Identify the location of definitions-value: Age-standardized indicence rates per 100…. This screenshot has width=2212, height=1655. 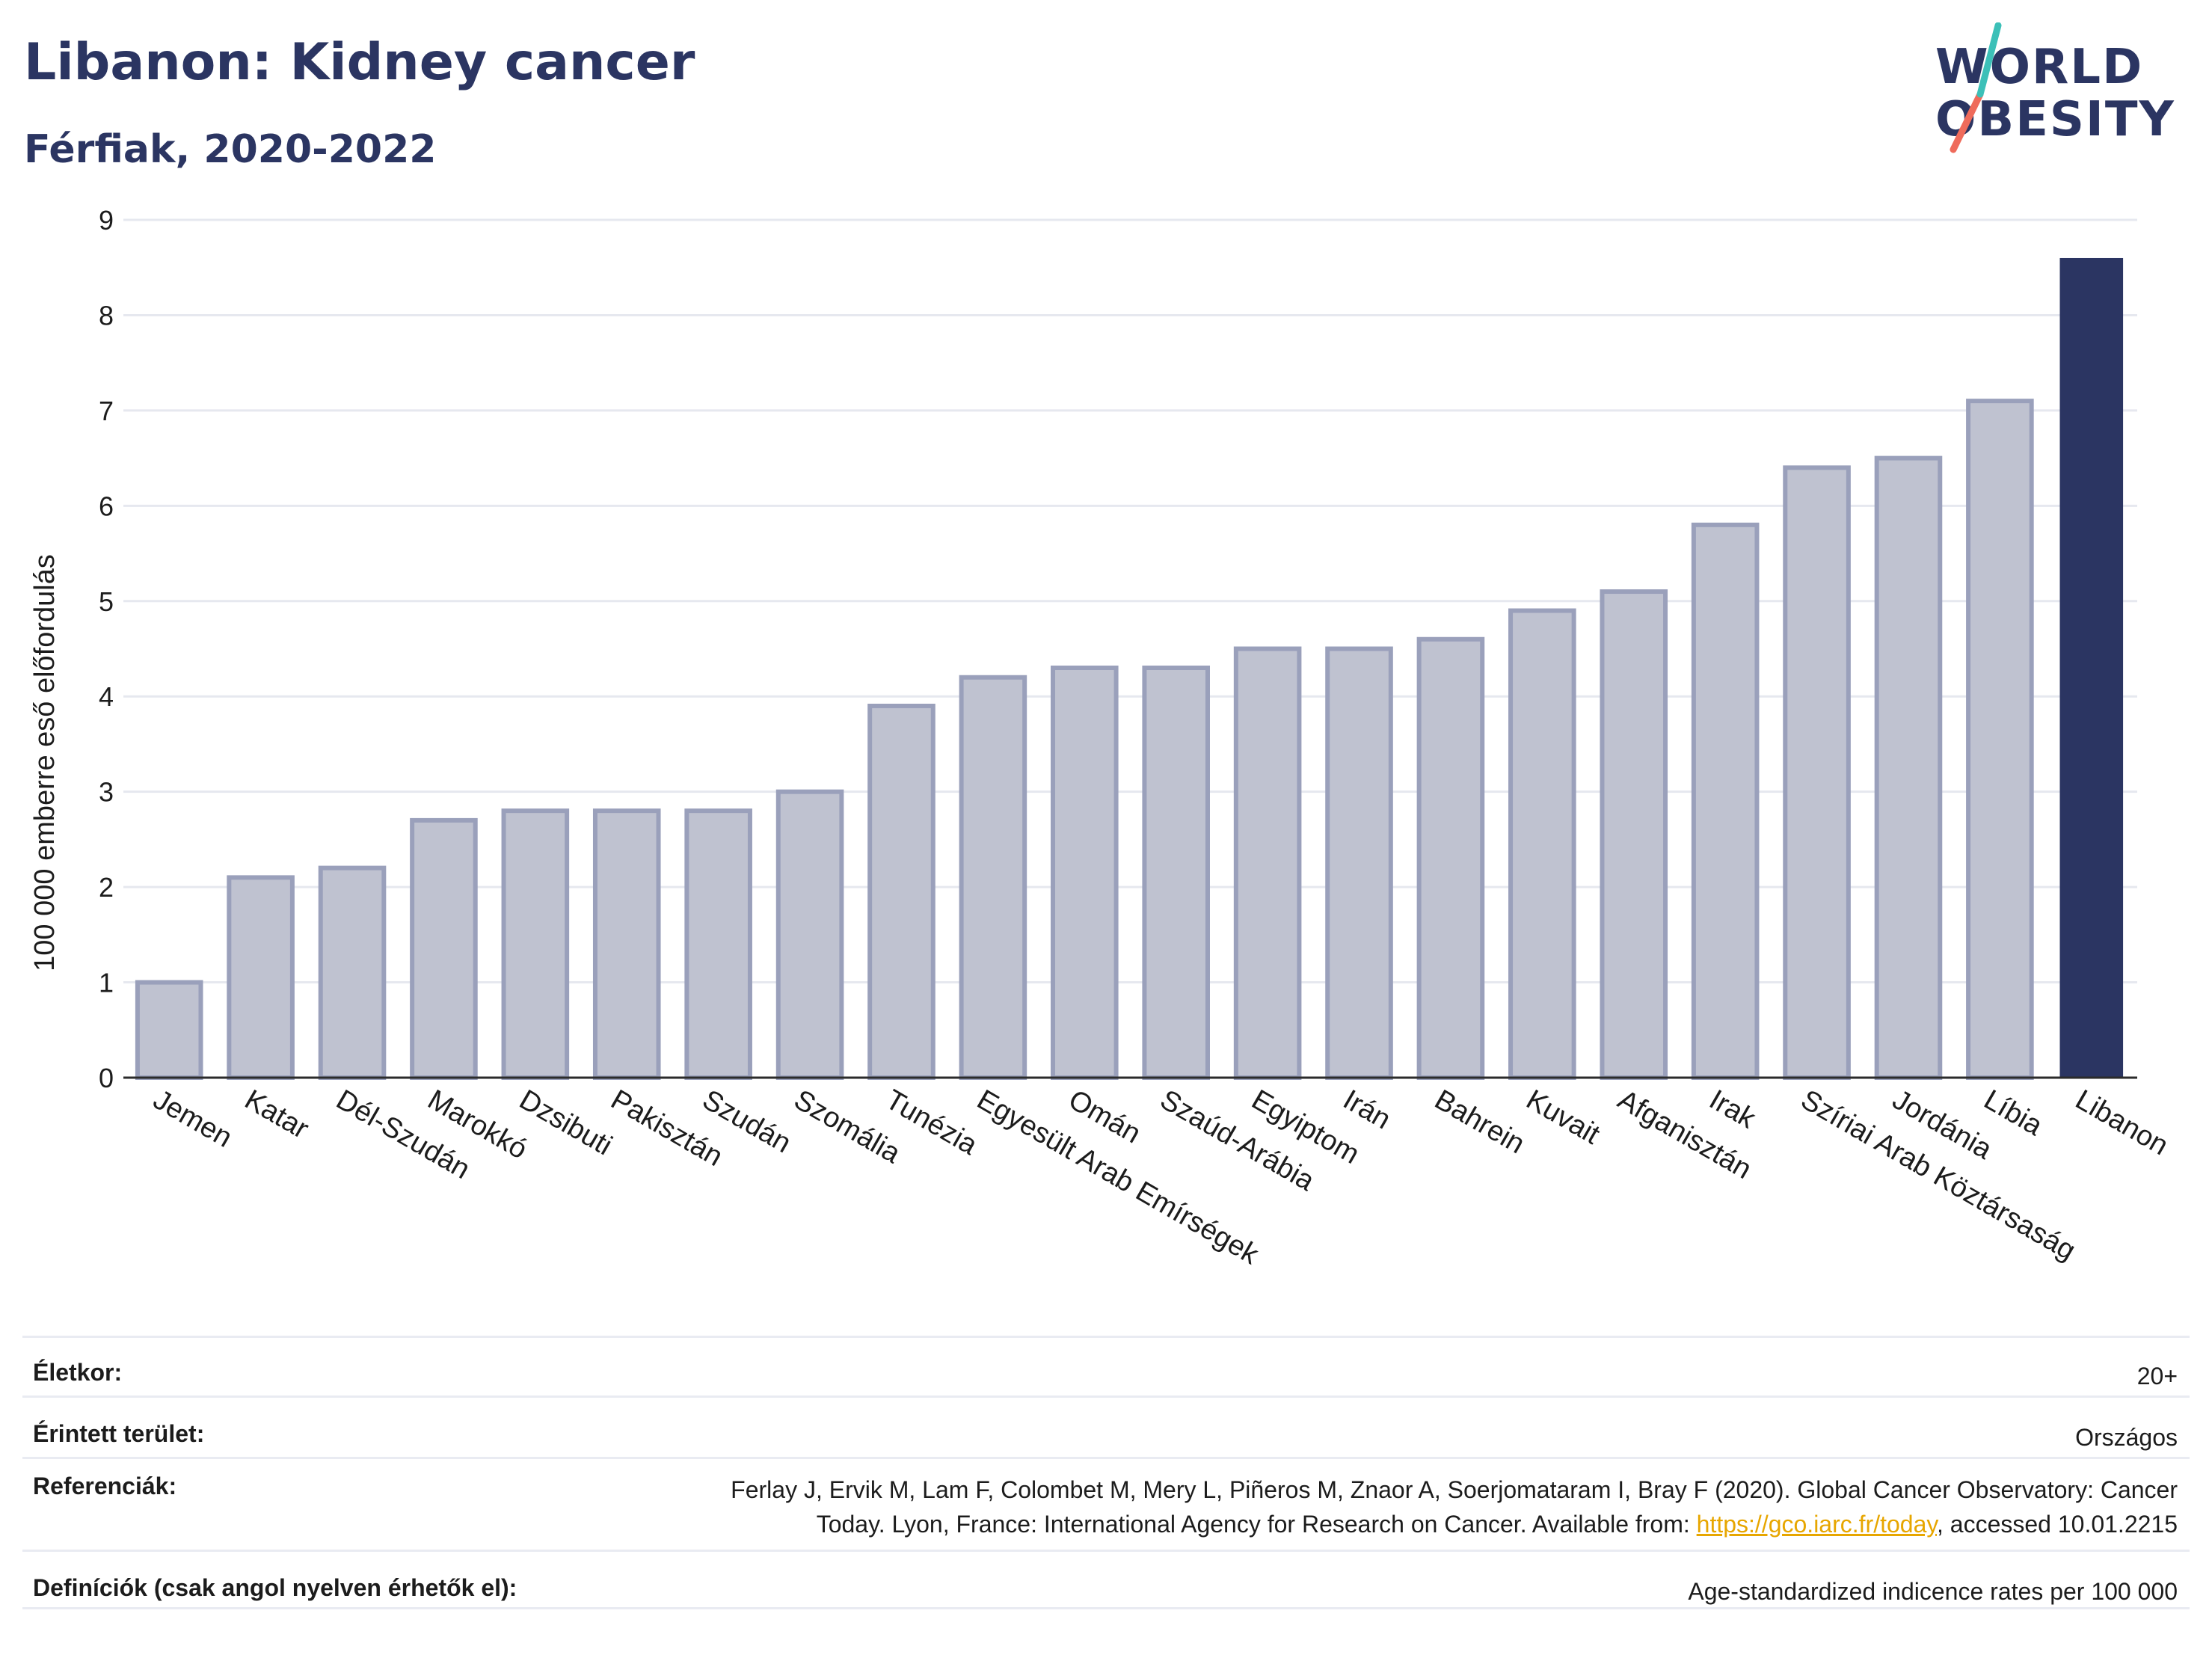
(1933, 1591).